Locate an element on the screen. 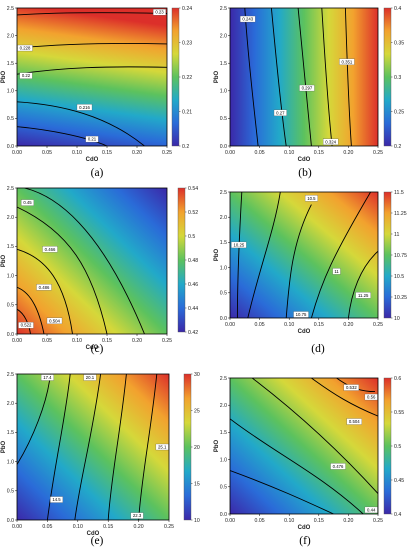 Image resolution: width=418 pixels, height=550 pixels. colorbar-tick-label: 0.35 is located at coordinates (399, 43).